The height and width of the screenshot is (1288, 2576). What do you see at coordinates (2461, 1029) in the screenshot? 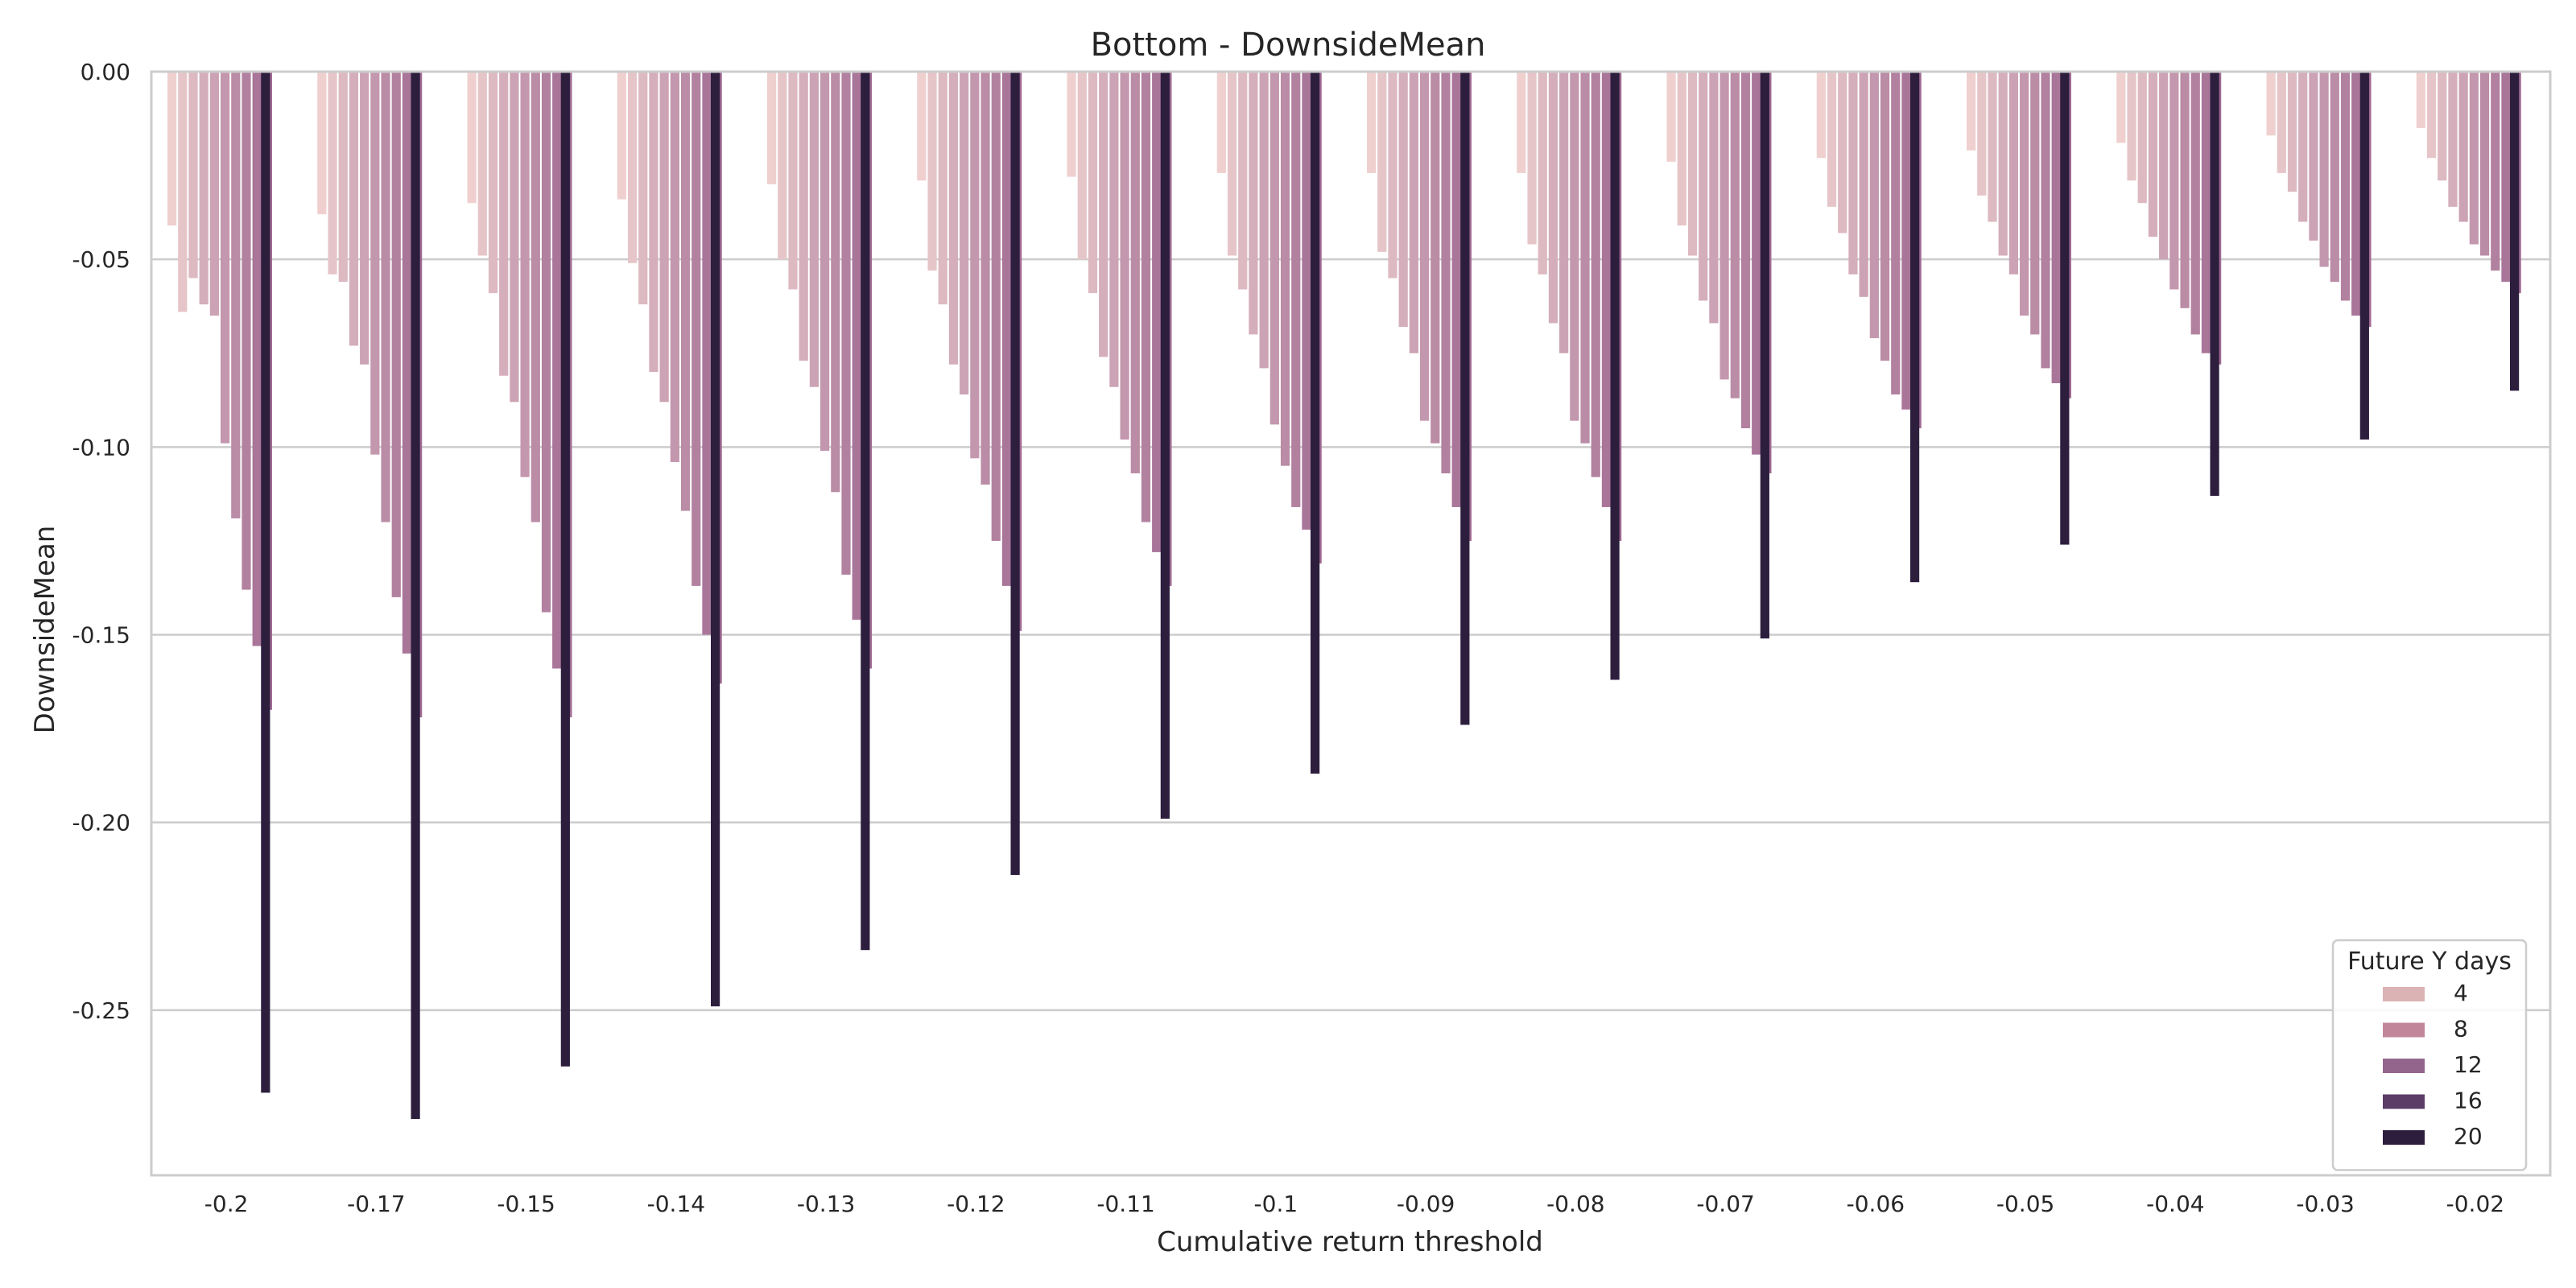
I see `legend-label: 8` at bounding box center [2461, 1029].